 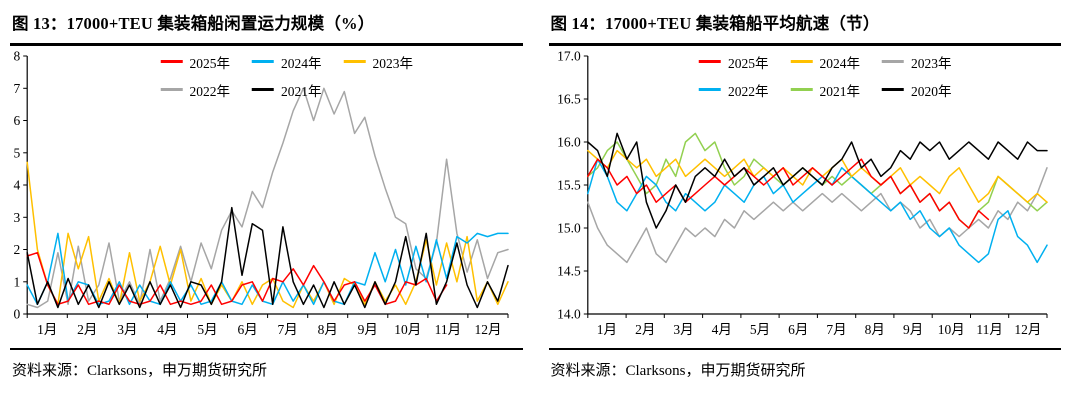 What do you see at coordinates (266, 44) in the screenshot?
I see `figure-13-title-rule` at bounding box center [266, 44].